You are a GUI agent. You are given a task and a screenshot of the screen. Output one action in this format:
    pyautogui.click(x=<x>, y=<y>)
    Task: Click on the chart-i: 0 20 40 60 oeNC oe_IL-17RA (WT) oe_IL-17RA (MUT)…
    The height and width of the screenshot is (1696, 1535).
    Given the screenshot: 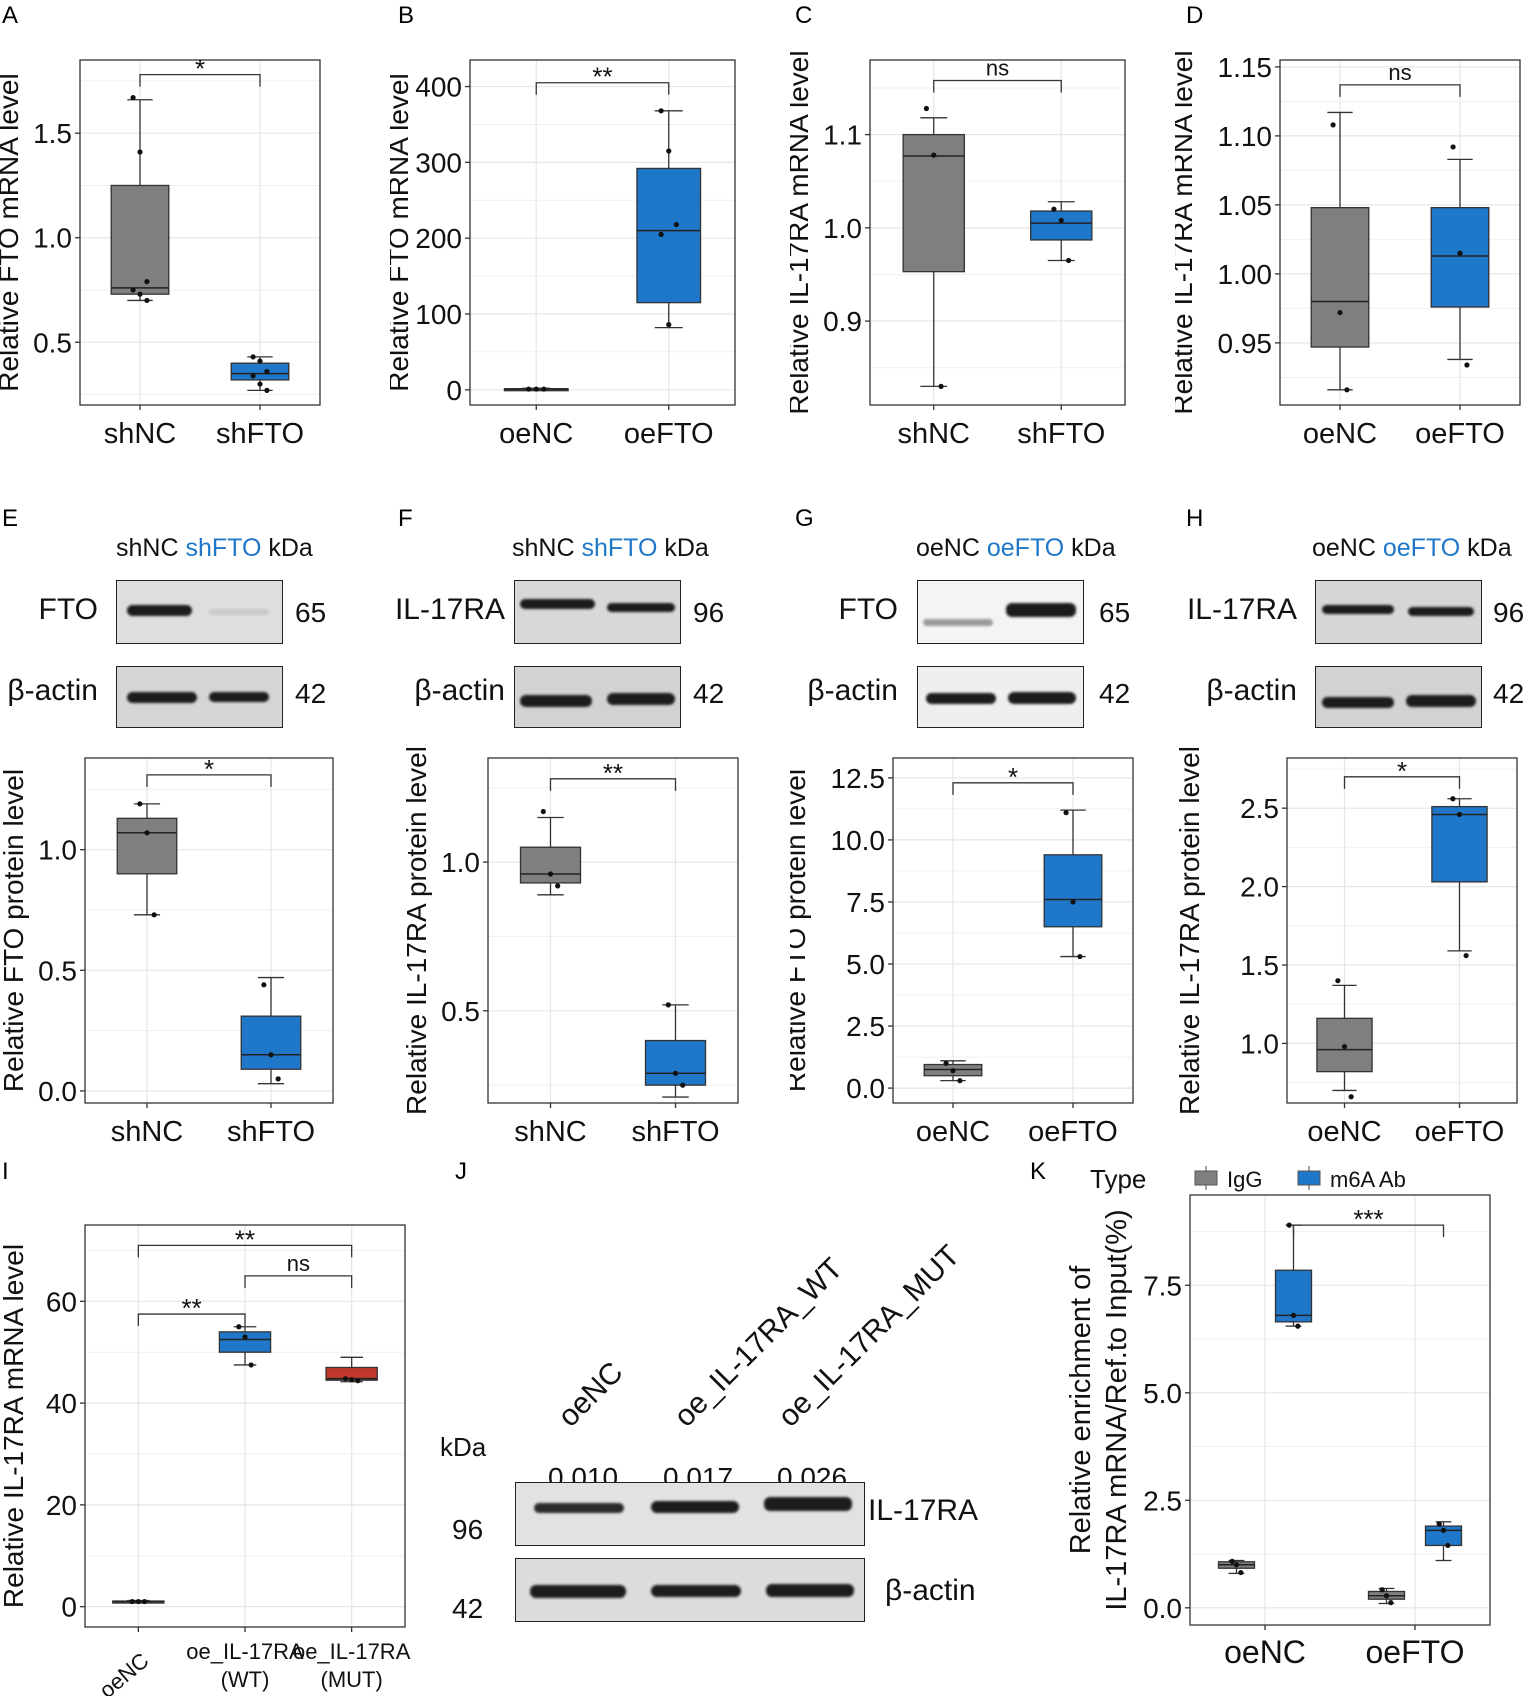 What is the action you would take?
    pyautogui.click(x=205, y=1460)
    